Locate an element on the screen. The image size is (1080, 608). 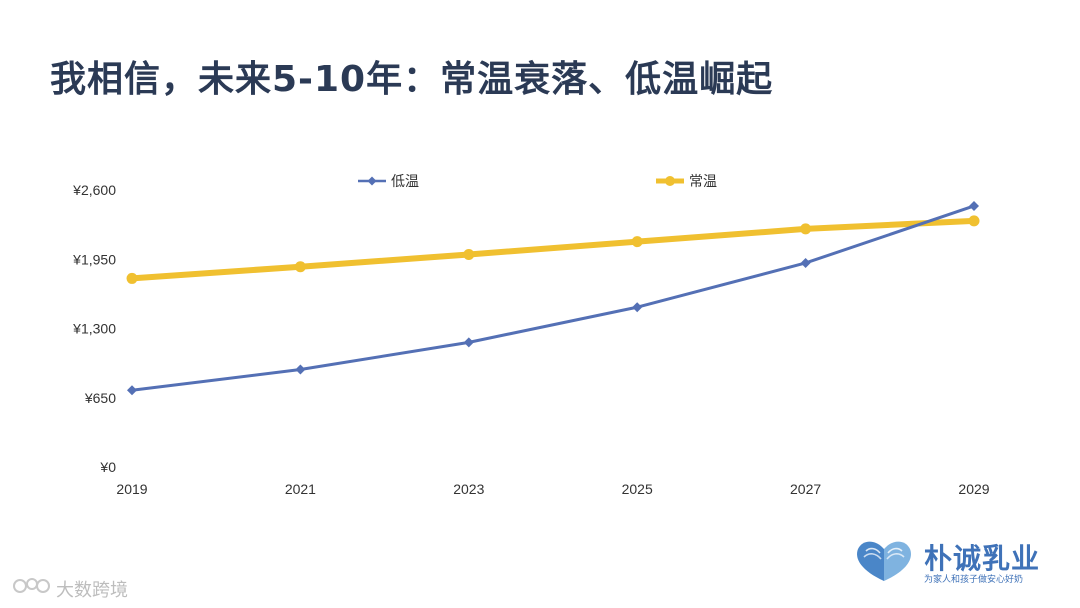
page-title: 我相信，未来5-10年：常温衰落、低温崛起 is located at coordinates (412, 79).